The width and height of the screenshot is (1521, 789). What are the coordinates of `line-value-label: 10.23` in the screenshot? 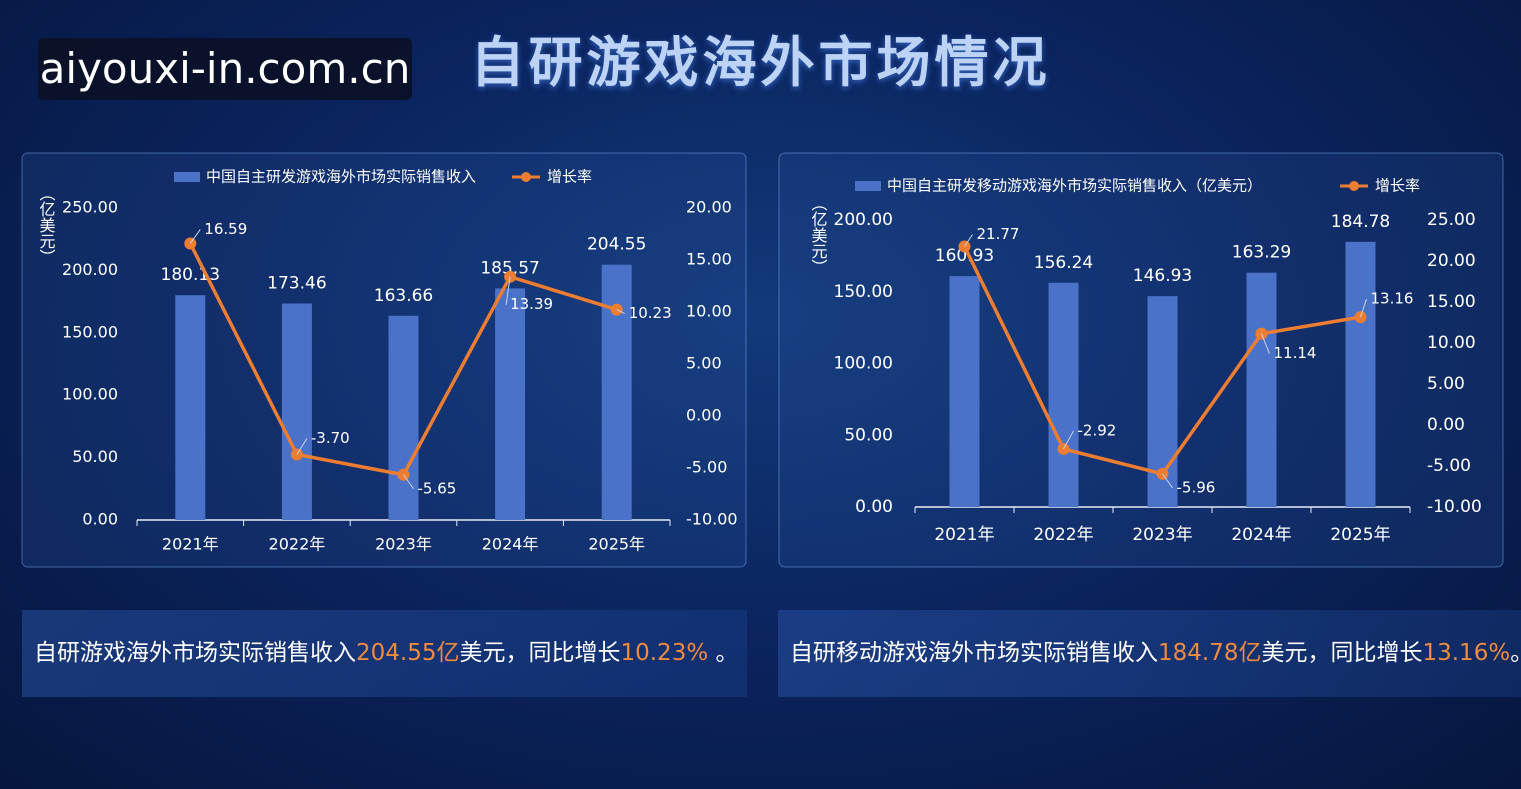 It's located at (650, 313).